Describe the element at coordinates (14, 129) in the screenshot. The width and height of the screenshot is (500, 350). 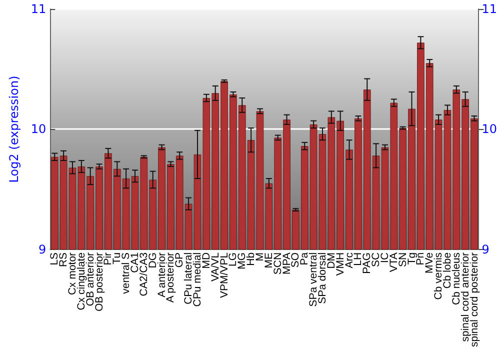
I see `y-axis-title: Log2 (expression)` at that location.